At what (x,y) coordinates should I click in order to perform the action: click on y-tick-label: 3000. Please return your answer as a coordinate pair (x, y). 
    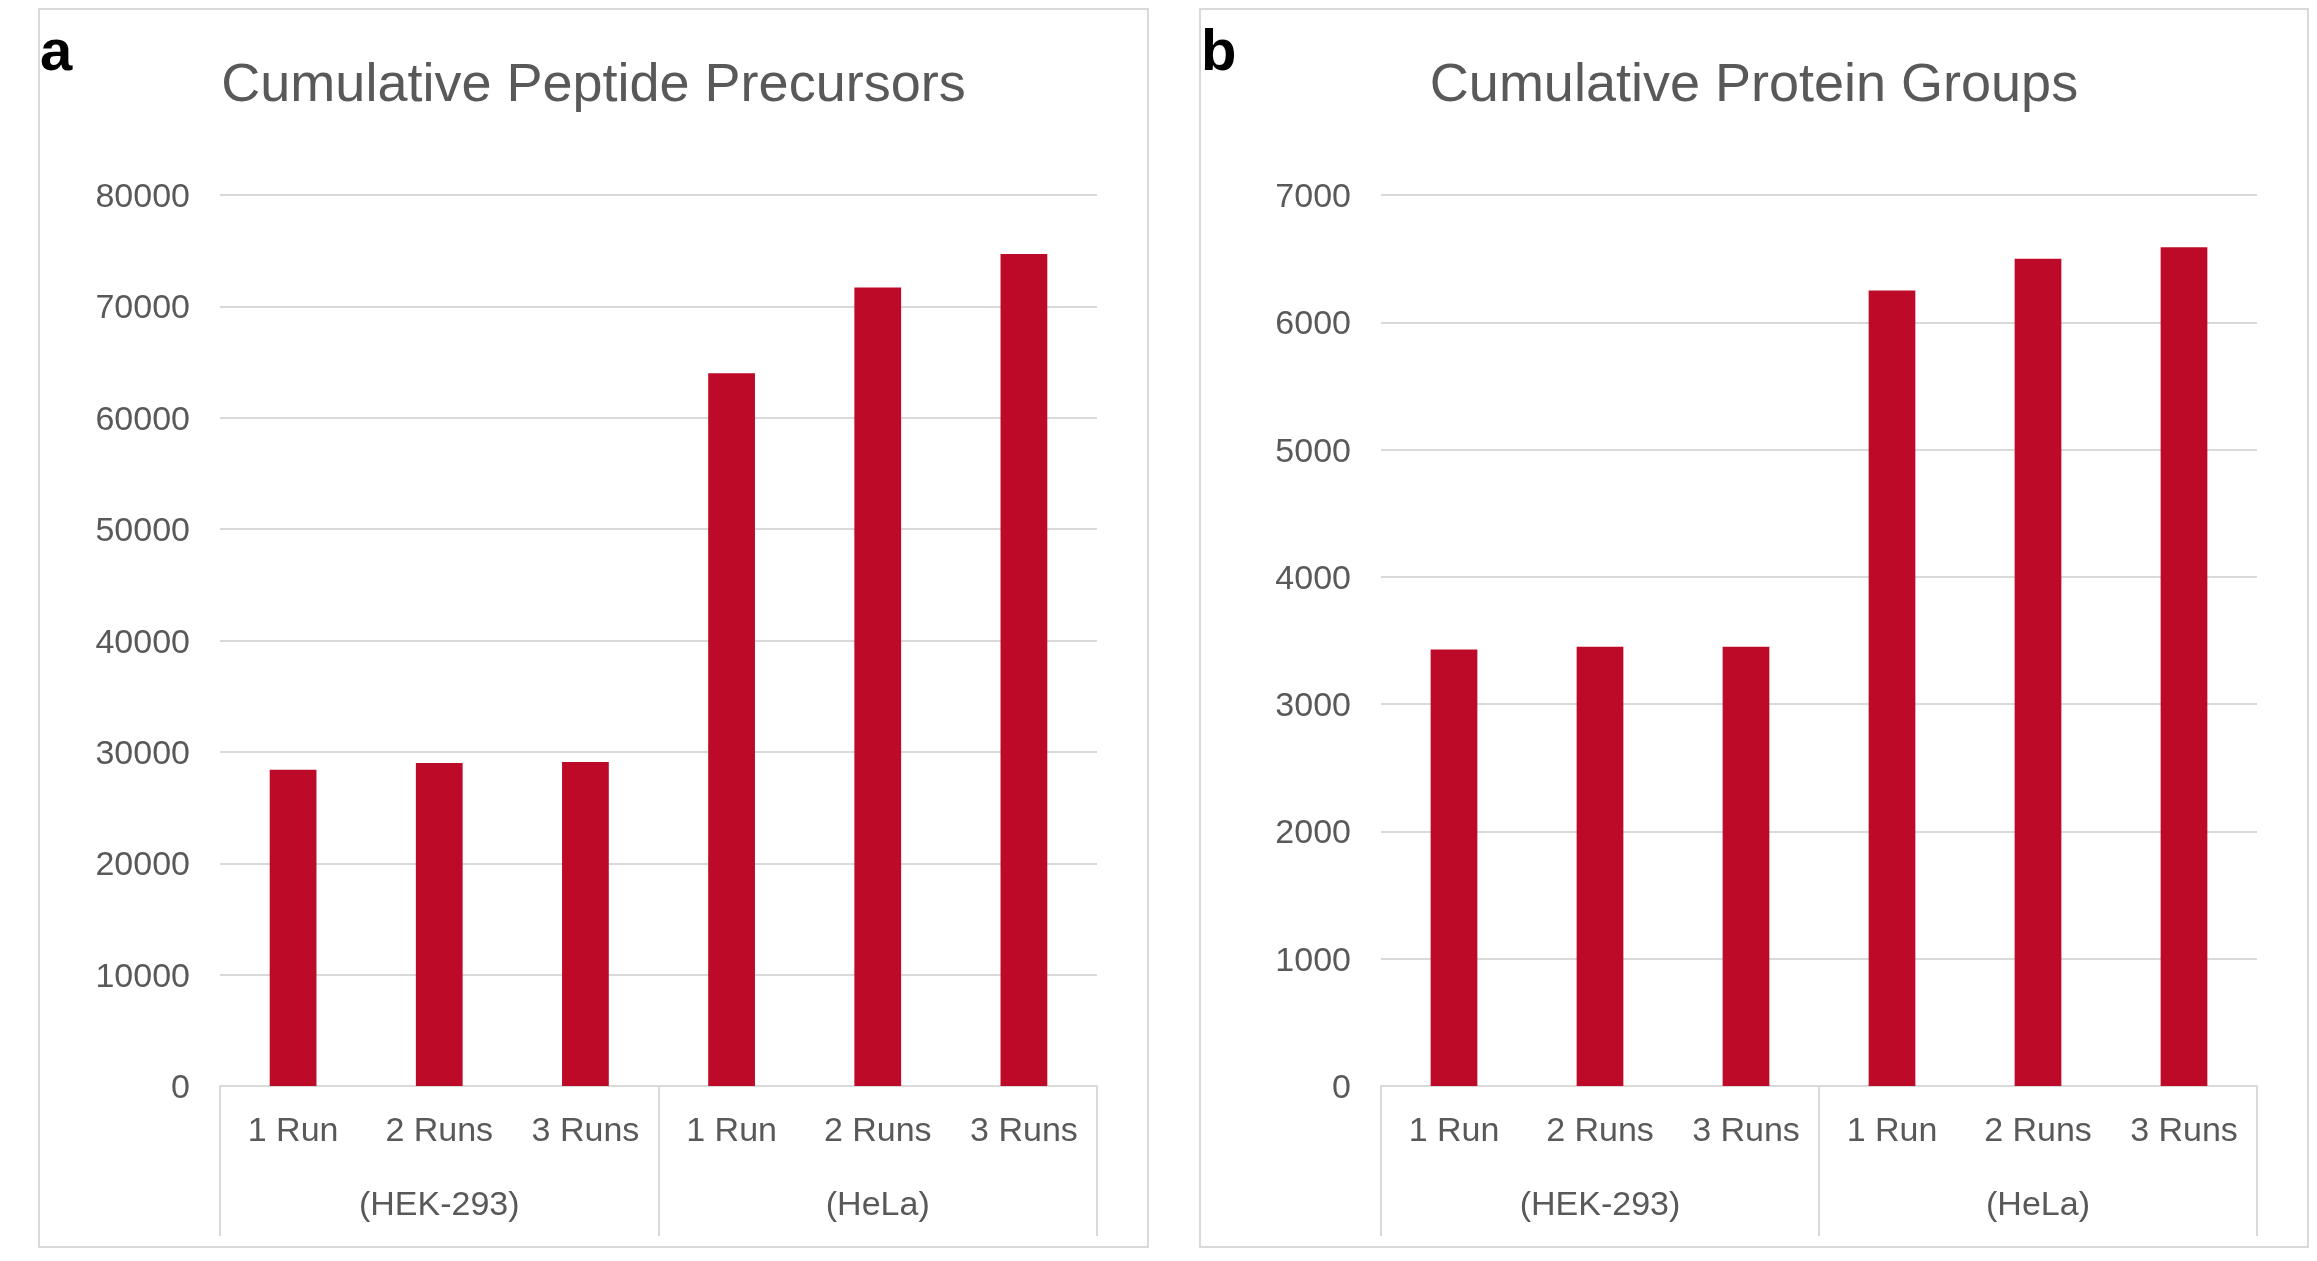
    Looking at the image, I should click on (1313, 704).